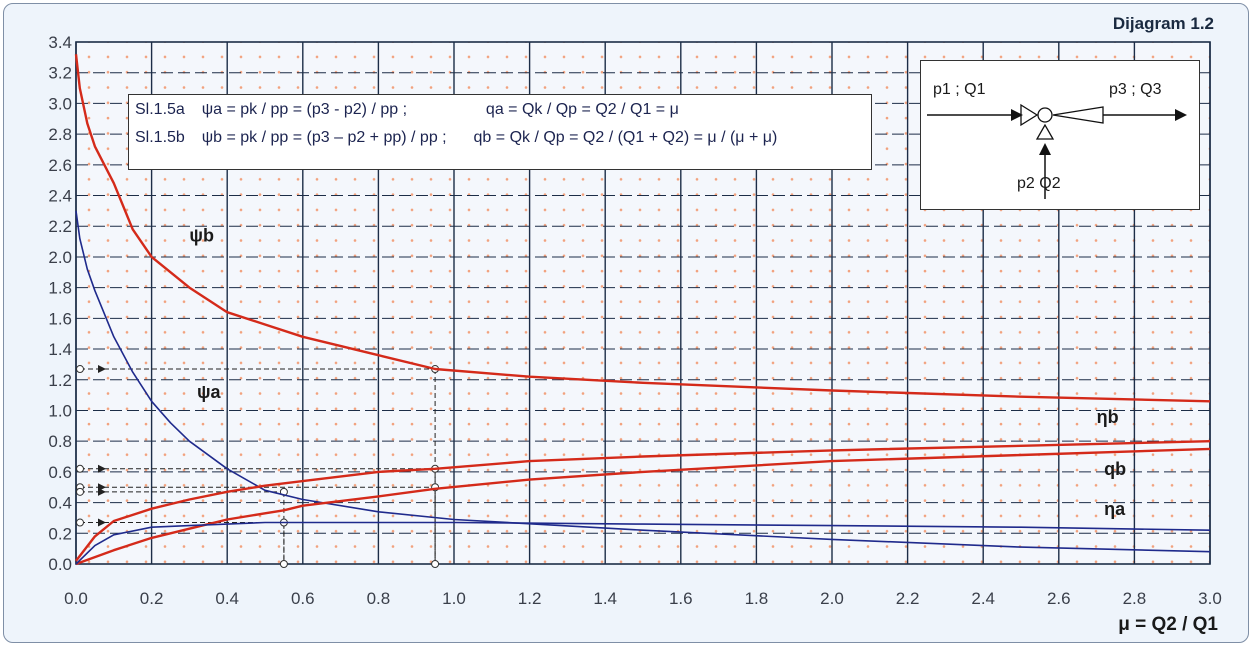 The height and width of the screenshot is (646, 1252). I want to click on curve-label: ψb, so click(201, 236).